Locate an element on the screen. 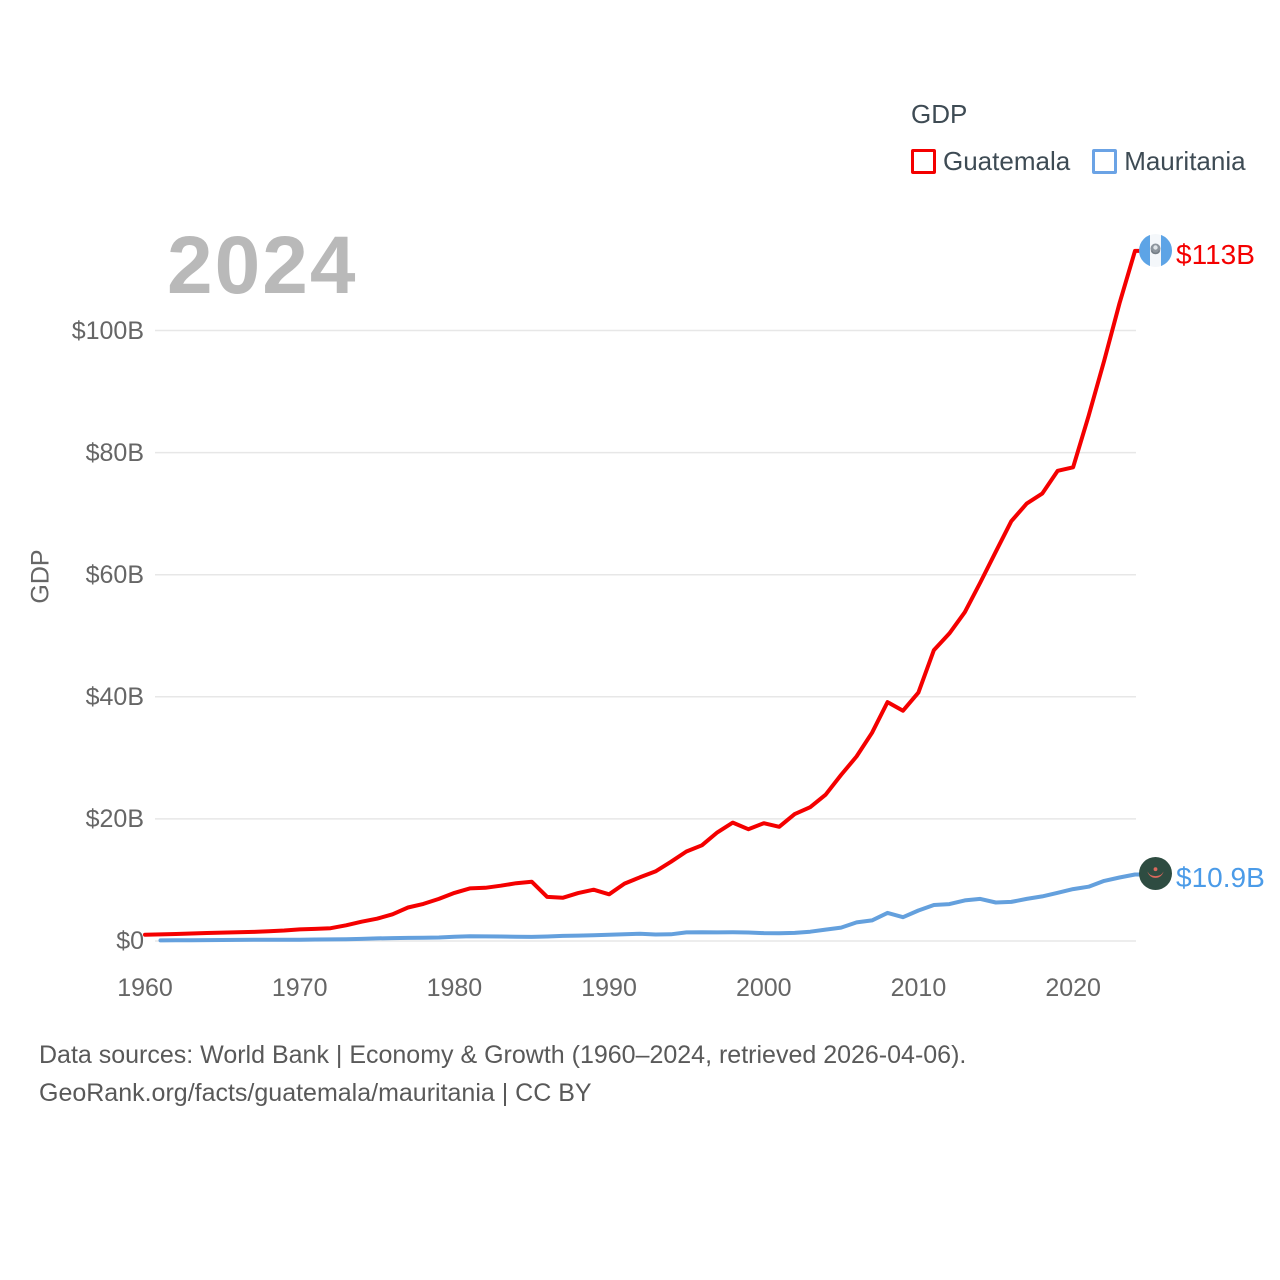  legend-row: Guatemala Mauritania is located at coordinates (1078, 161).